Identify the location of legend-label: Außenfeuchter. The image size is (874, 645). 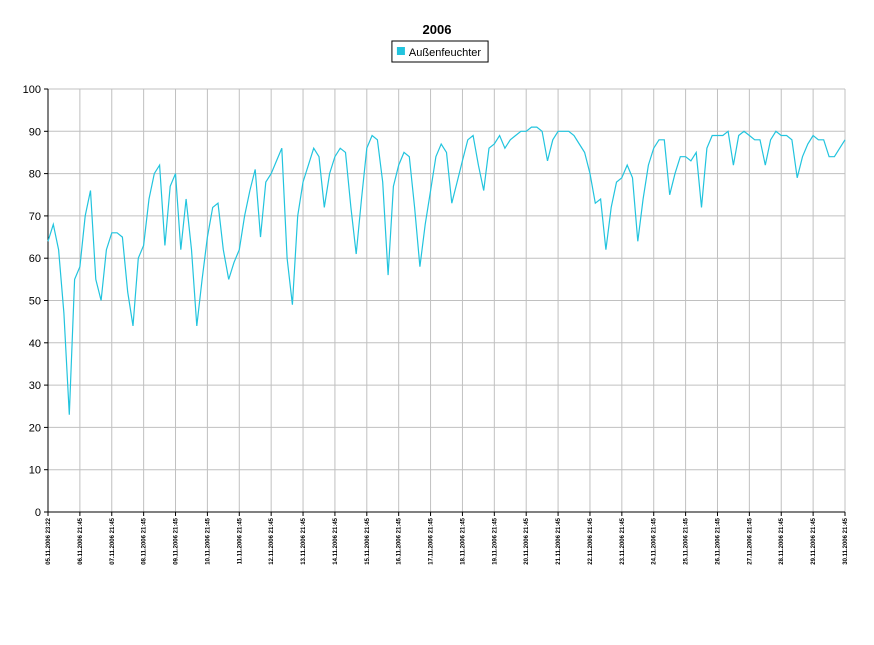
(445, 53).